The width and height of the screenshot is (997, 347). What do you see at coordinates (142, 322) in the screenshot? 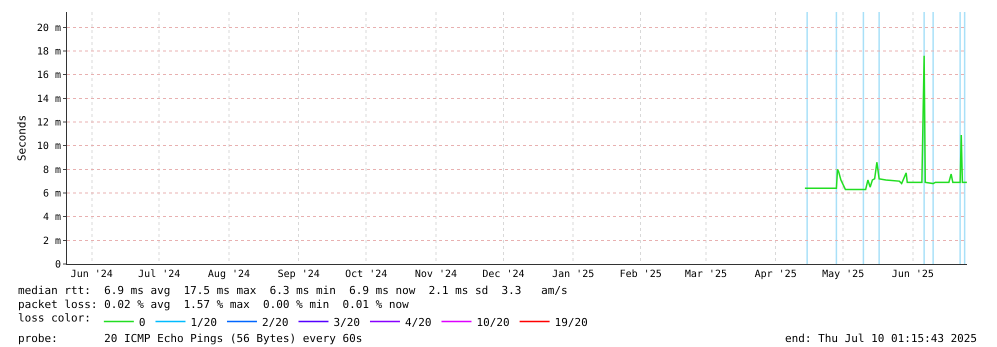
I see `legend-label: 0` at bounding box center [142, 322].